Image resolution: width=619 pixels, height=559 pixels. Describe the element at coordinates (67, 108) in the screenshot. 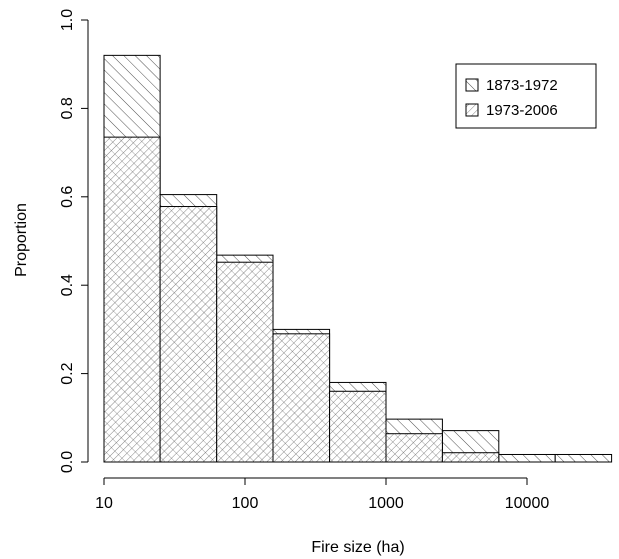

I see `y-tick-label: 0.8` at that location.